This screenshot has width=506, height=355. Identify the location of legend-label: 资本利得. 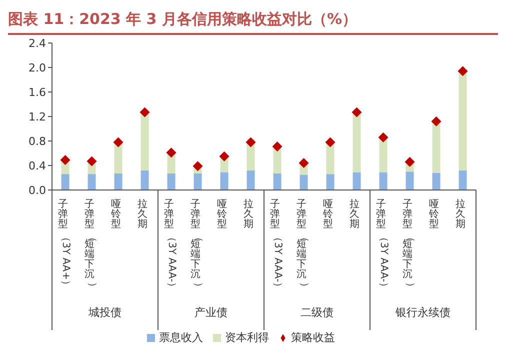
(247, 337).